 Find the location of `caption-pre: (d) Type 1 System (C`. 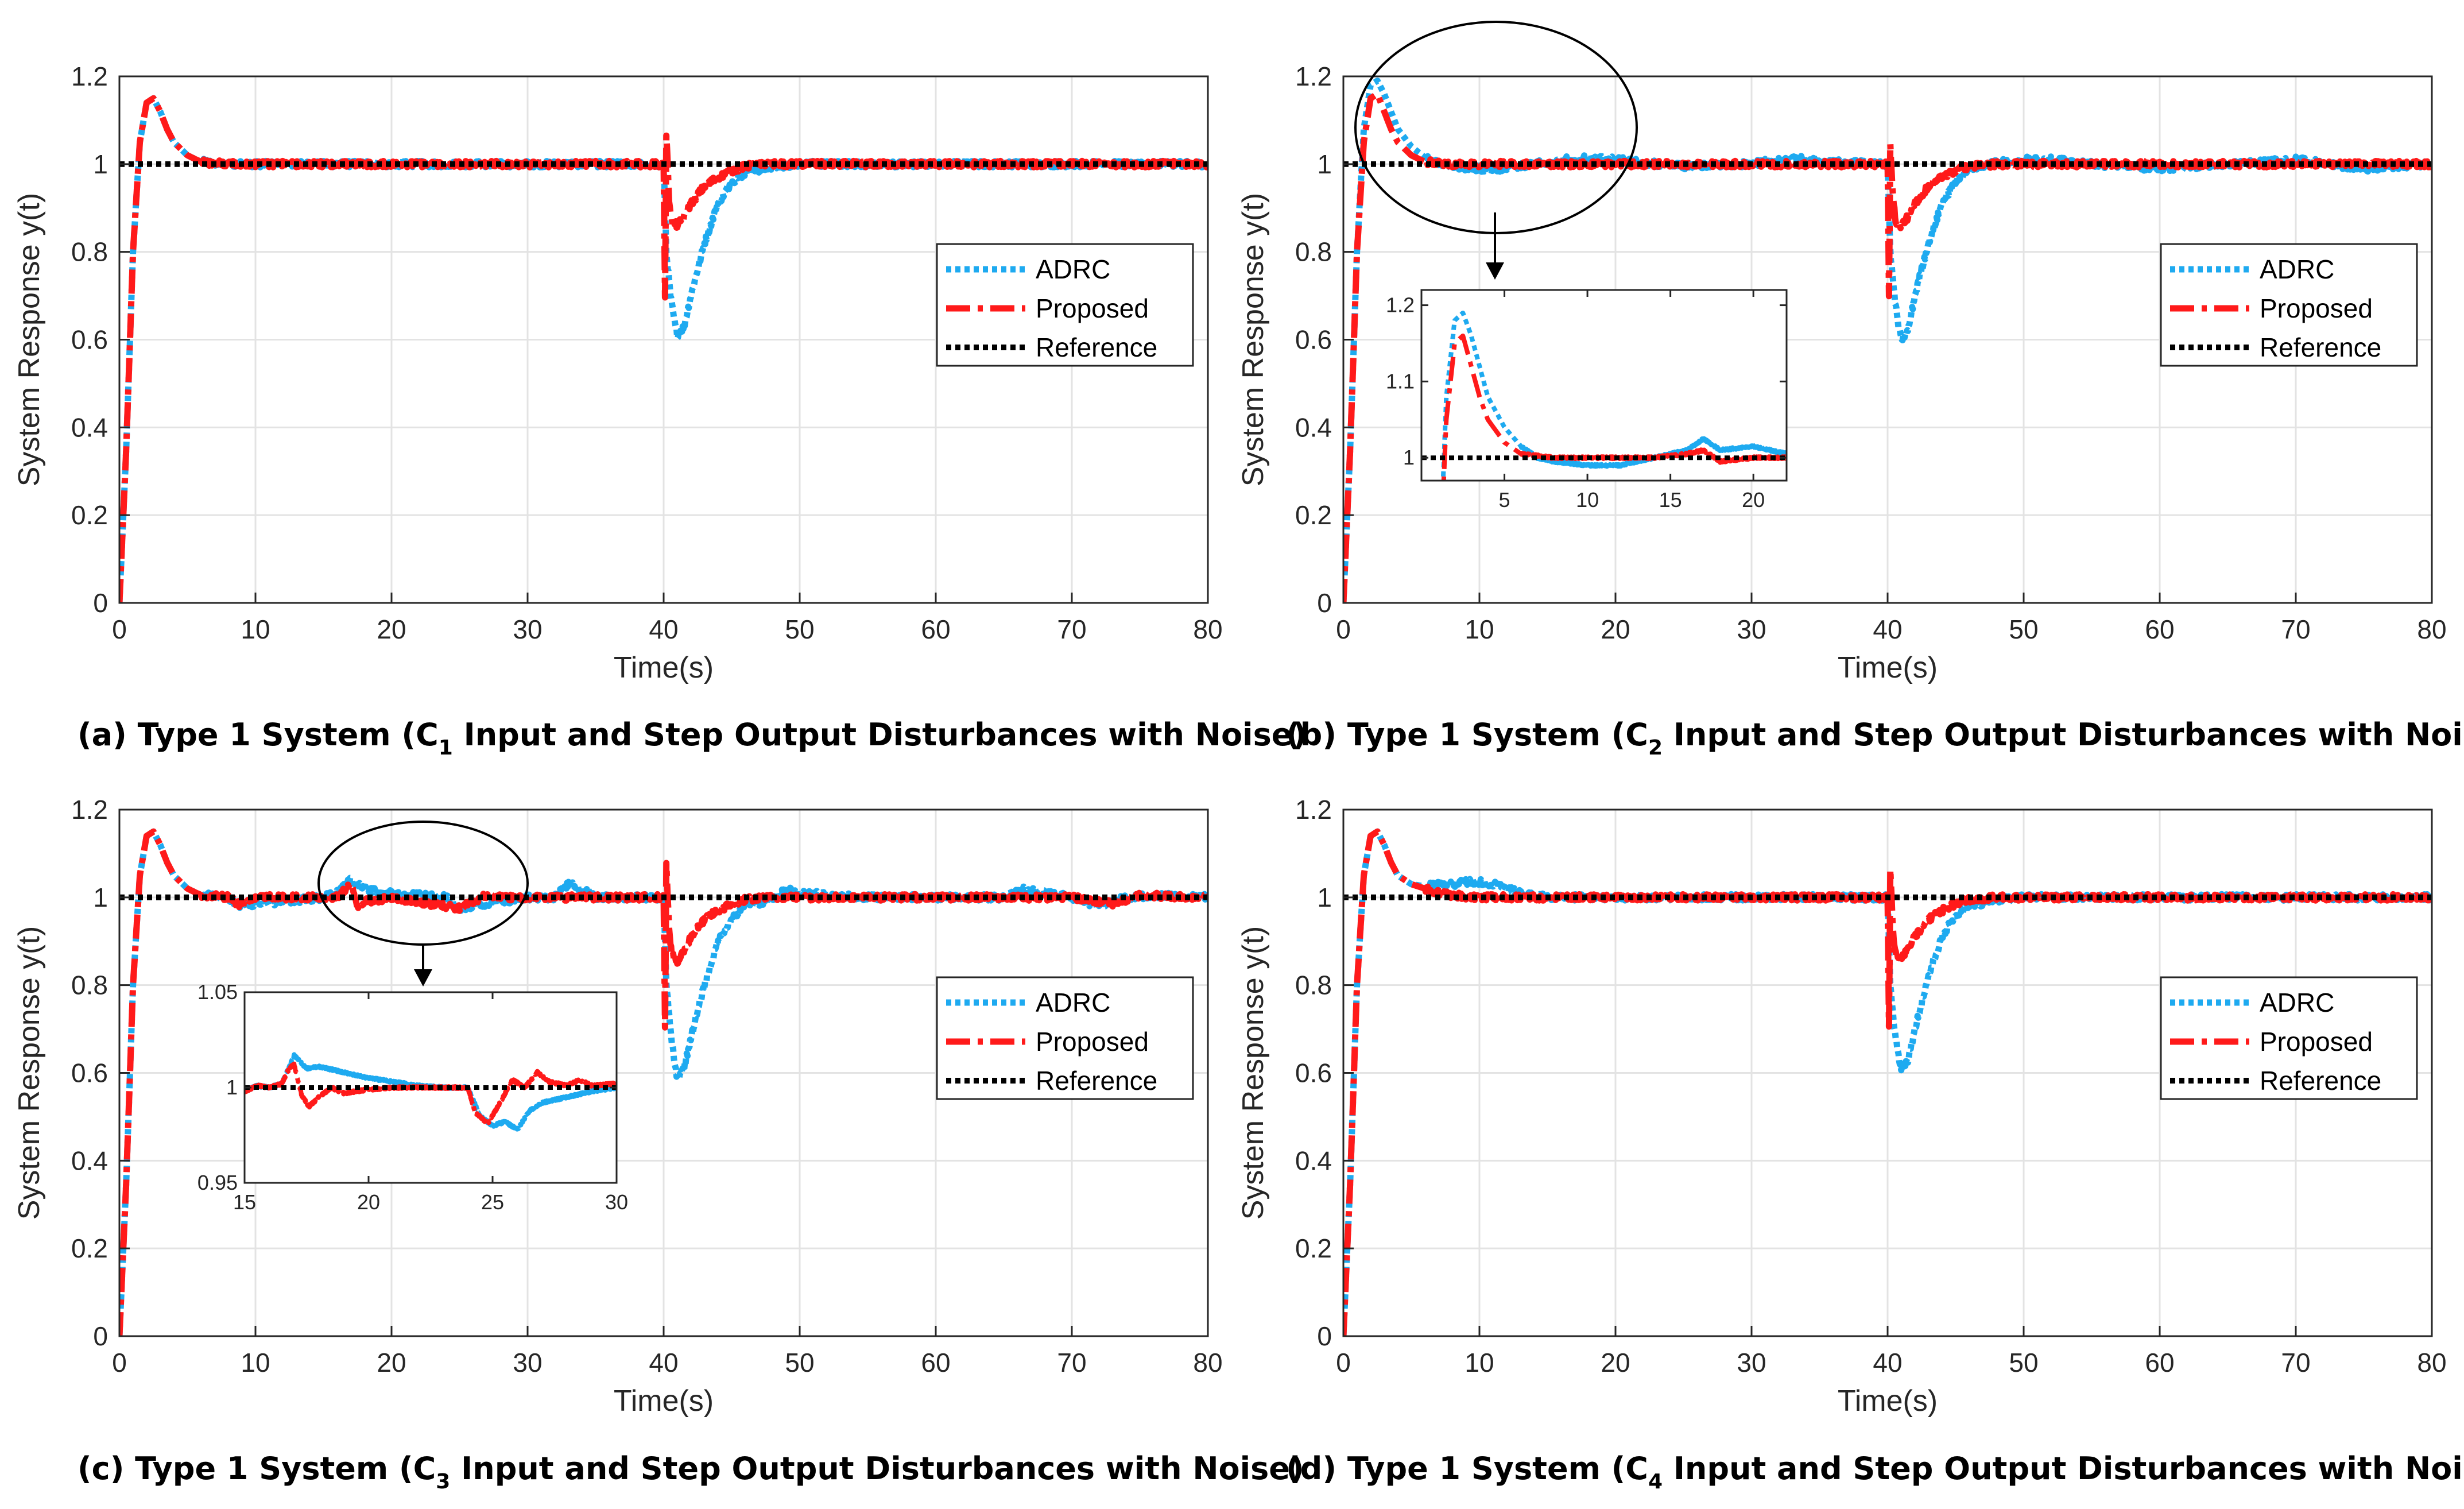

caption-pre: (d) Type 1 System (C is located at coordinates (1467, 1469).